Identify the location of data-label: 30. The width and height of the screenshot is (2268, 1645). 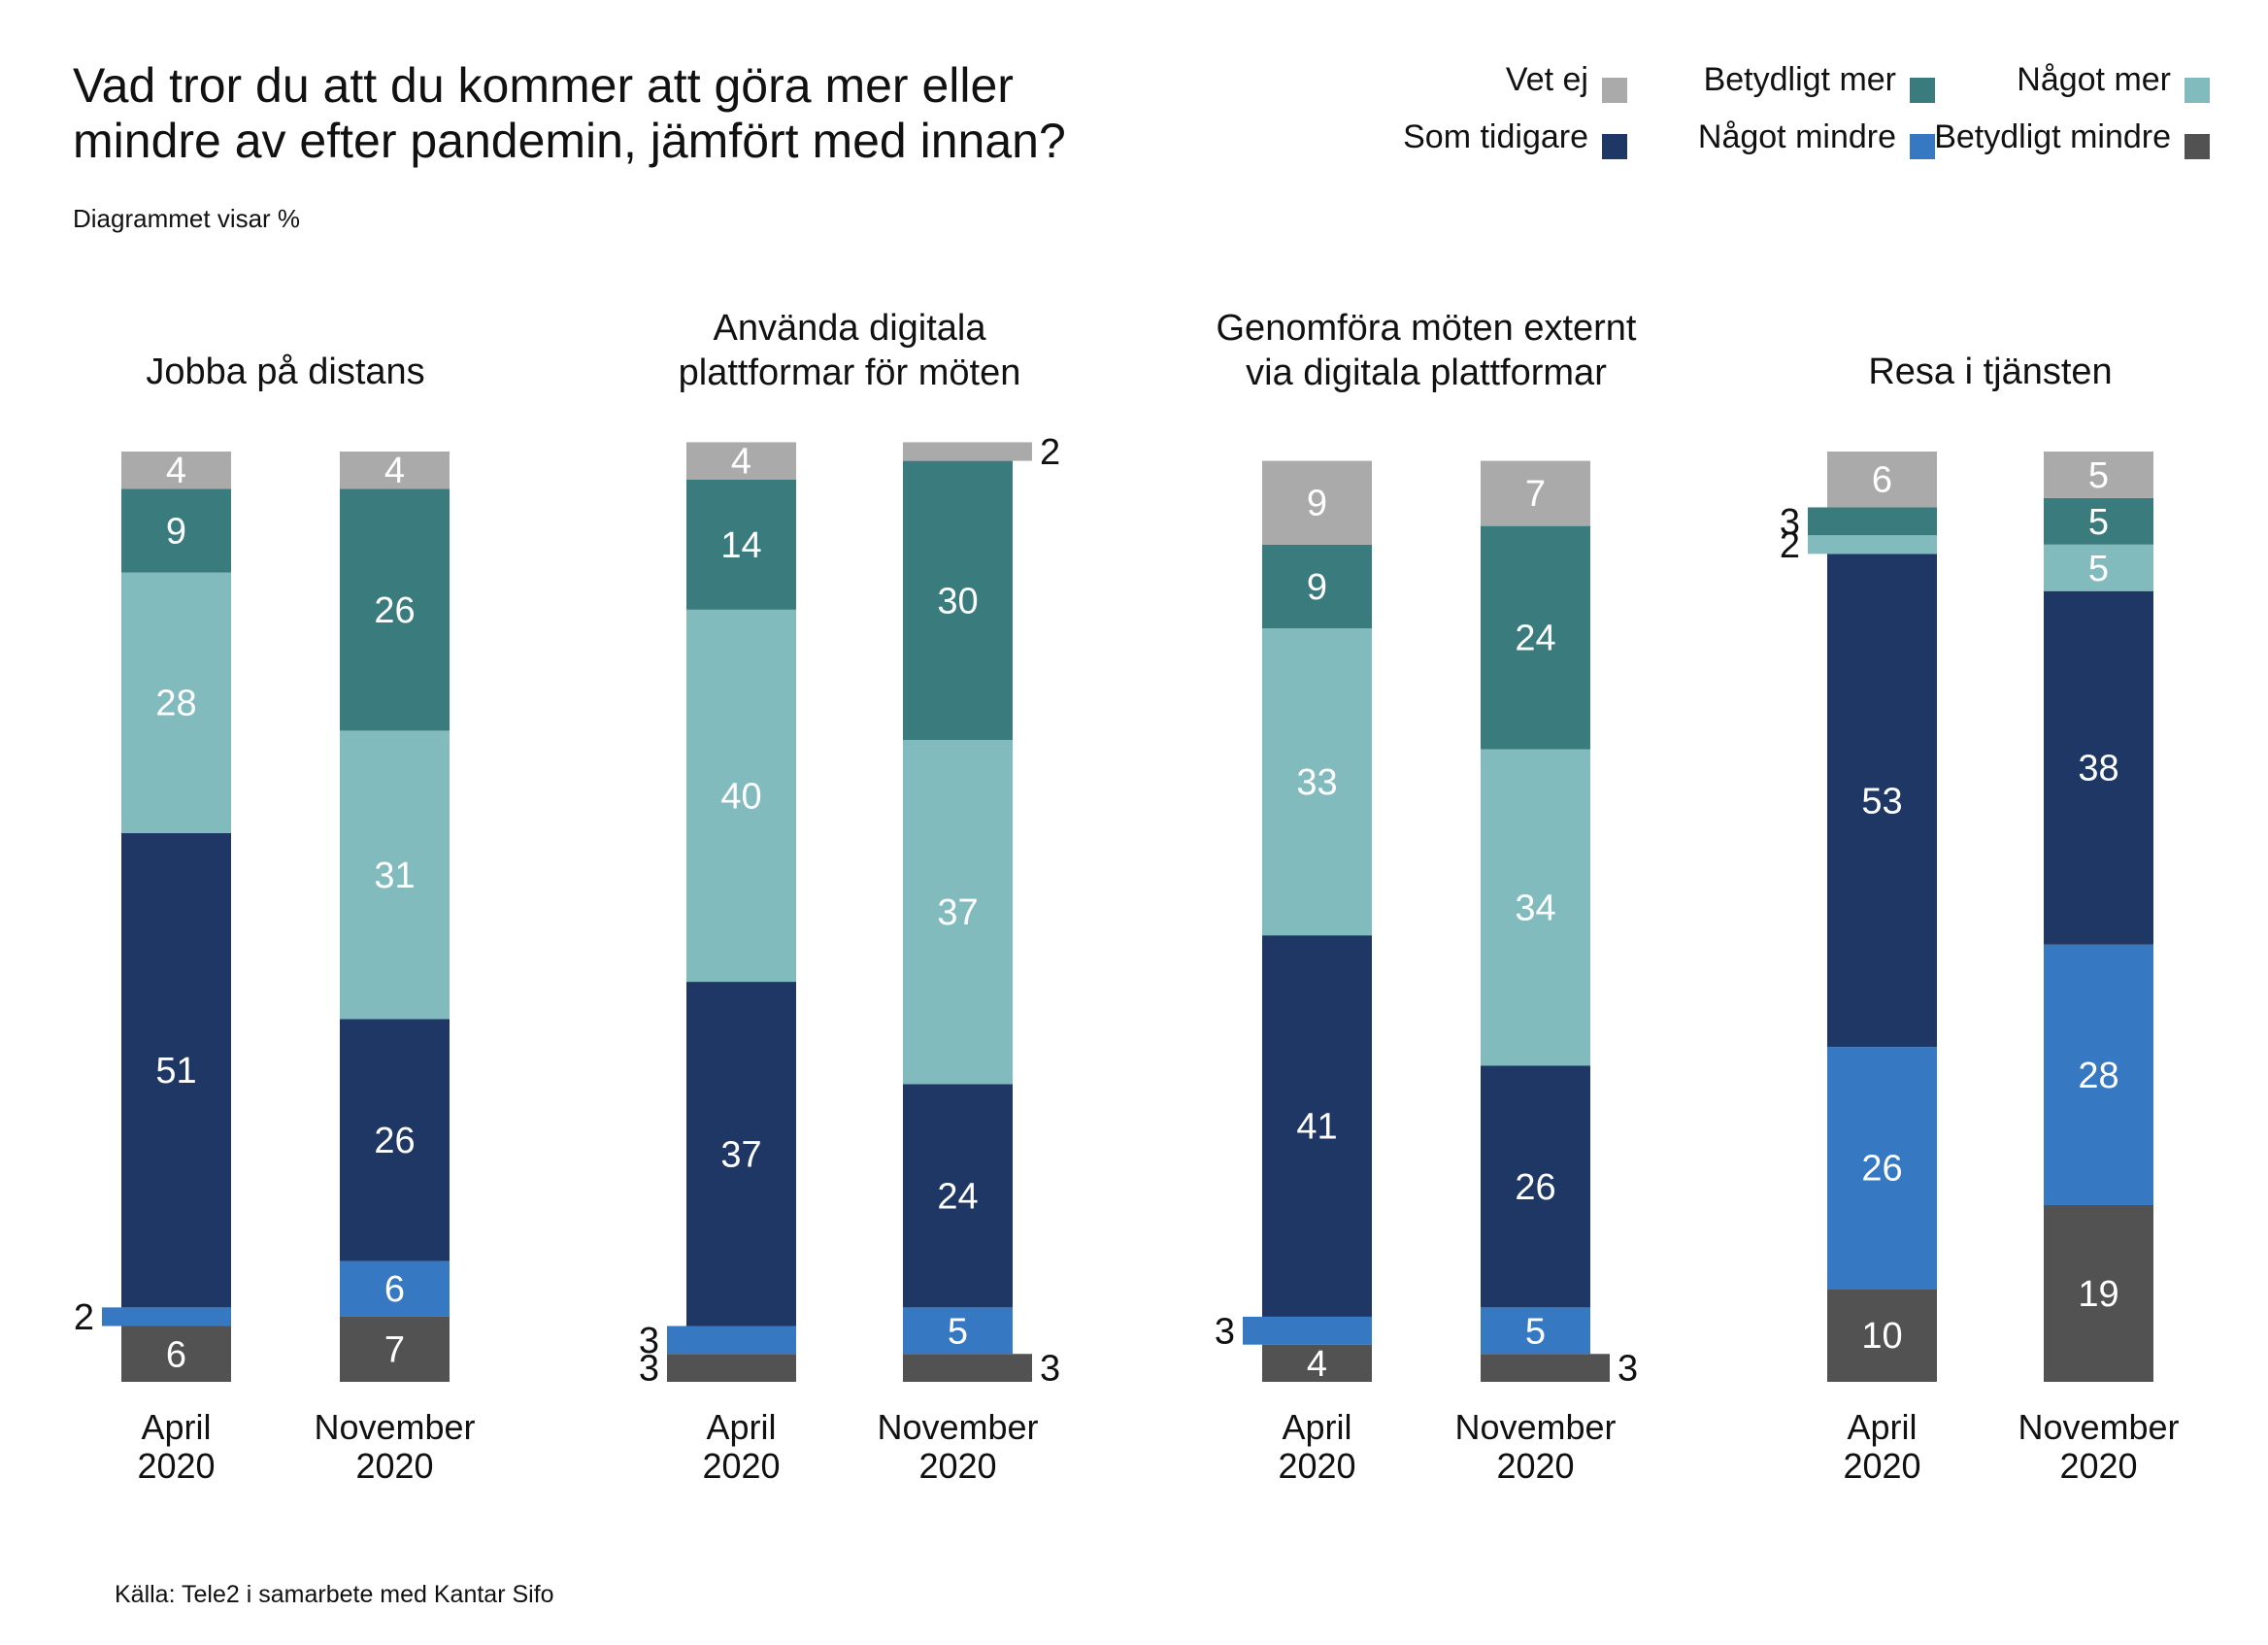
(957, 601).